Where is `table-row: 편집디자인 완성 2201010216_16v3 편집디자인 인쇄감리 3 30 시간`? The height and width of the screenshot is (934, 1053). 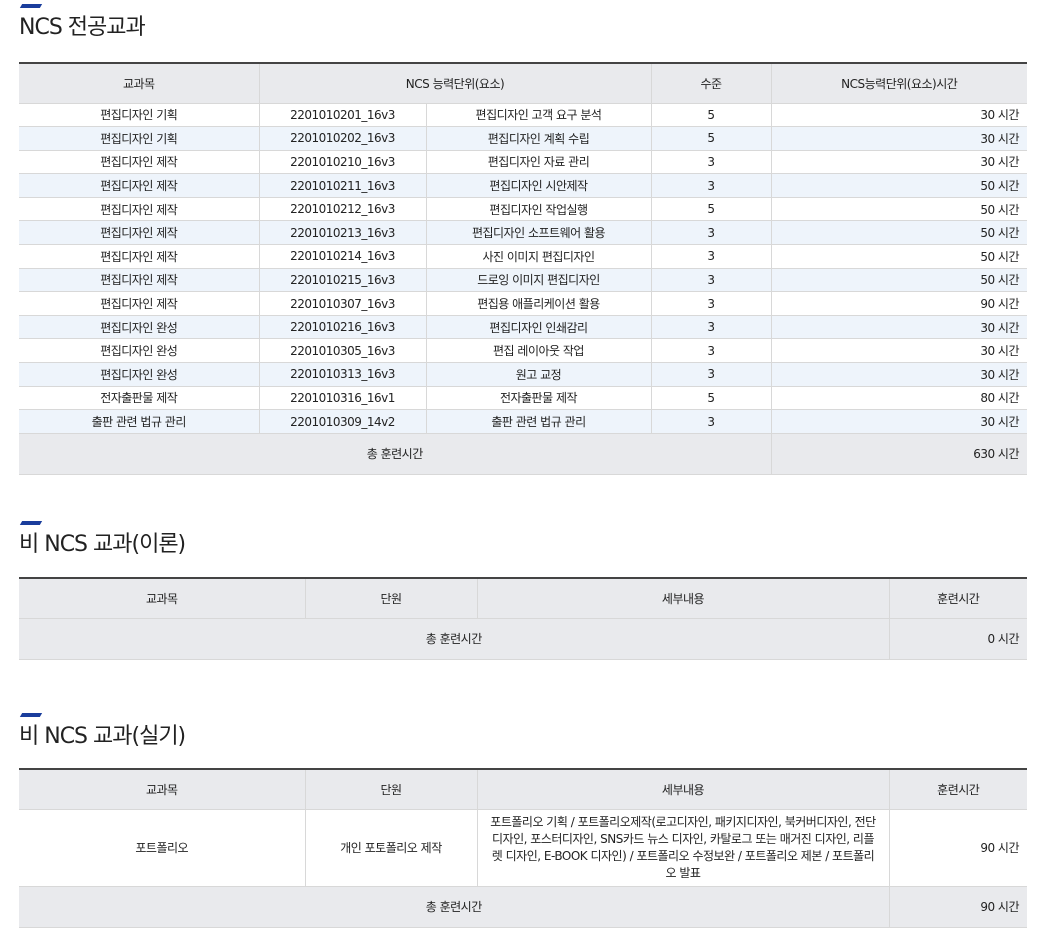 table-row: 편집디자인 완성 2201010216_16v3 편집디자인 인쇄감리 3 30 시간 is located at coordinates (523, 327).